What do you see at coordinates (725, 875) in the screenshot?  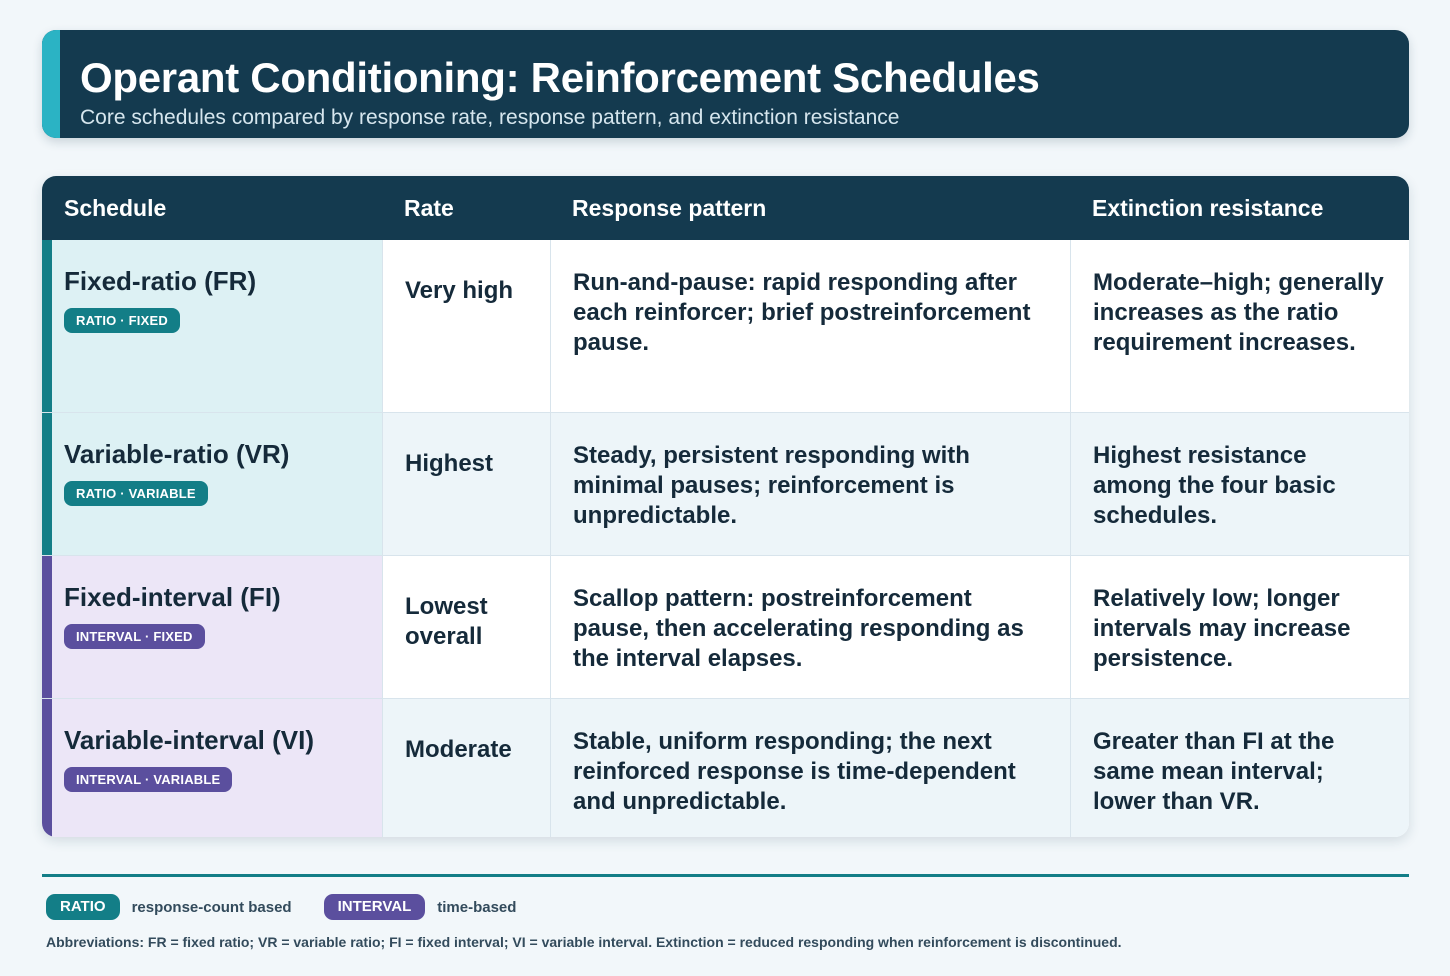 I see `legend-divider` at bounding box center [725, 875].